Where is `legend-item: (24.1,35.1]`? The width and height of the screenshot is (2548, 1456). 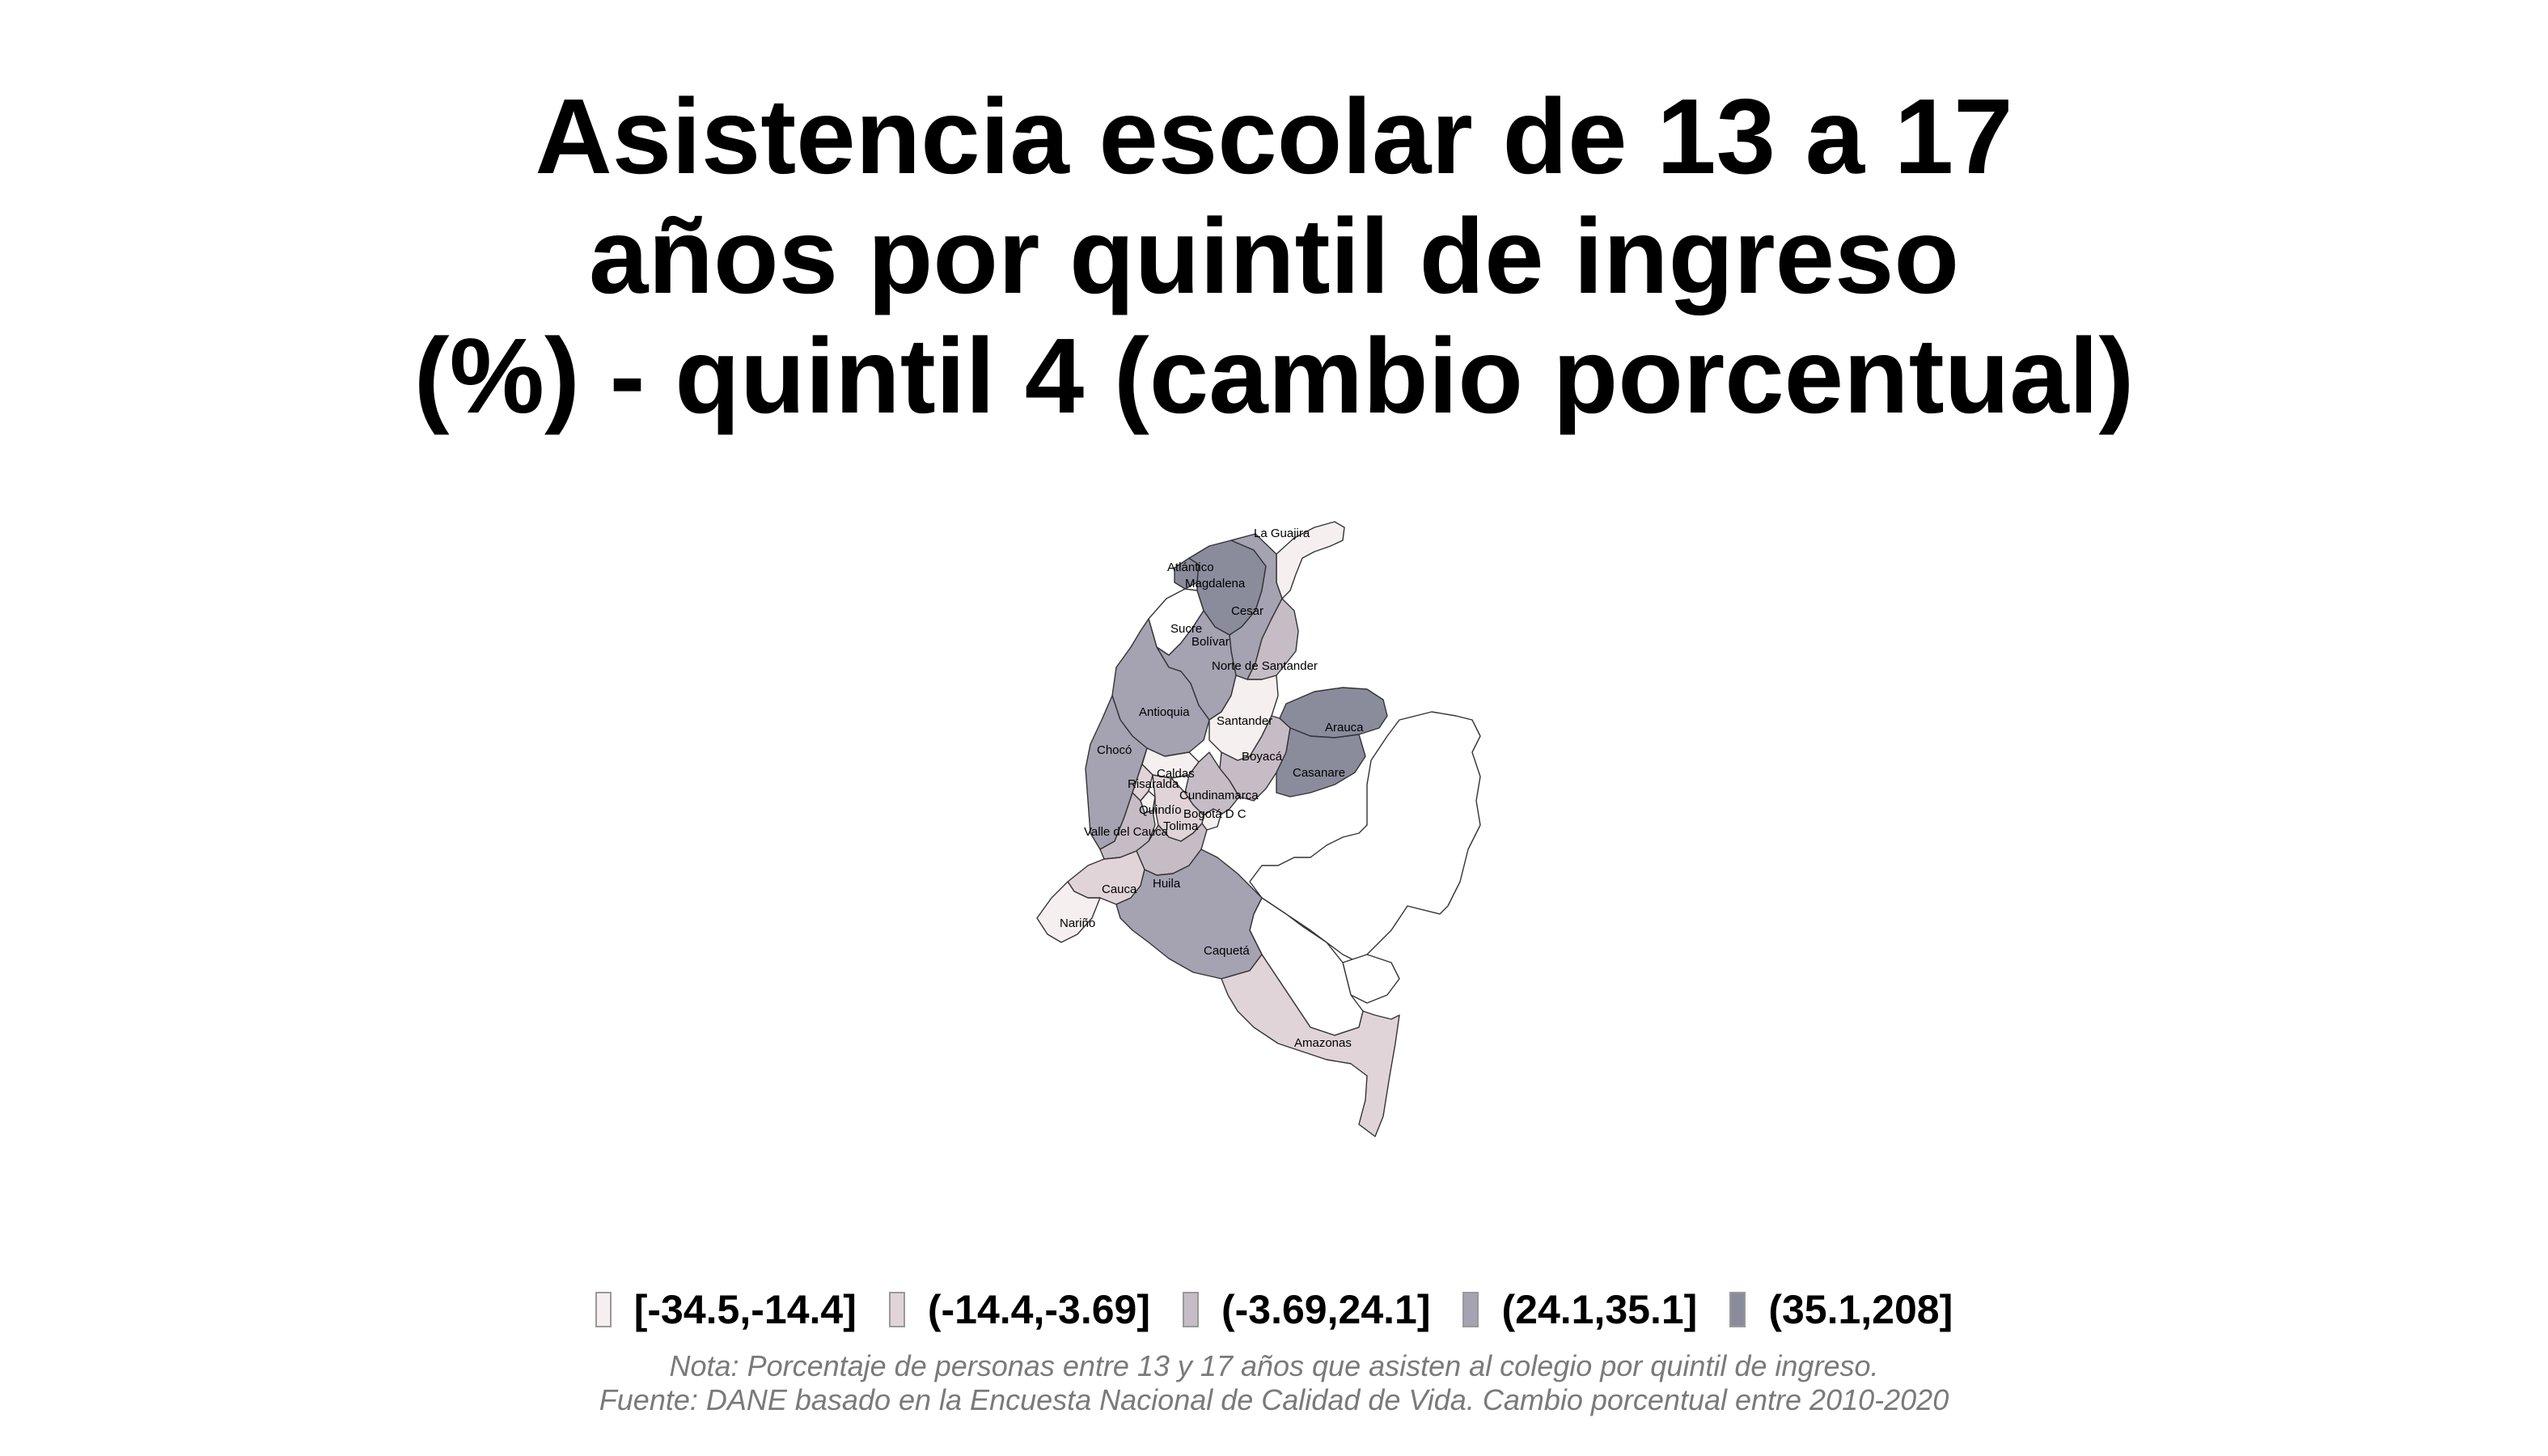
legend-item: (24.1,35.1] is located at coordinates (1579, 1309).